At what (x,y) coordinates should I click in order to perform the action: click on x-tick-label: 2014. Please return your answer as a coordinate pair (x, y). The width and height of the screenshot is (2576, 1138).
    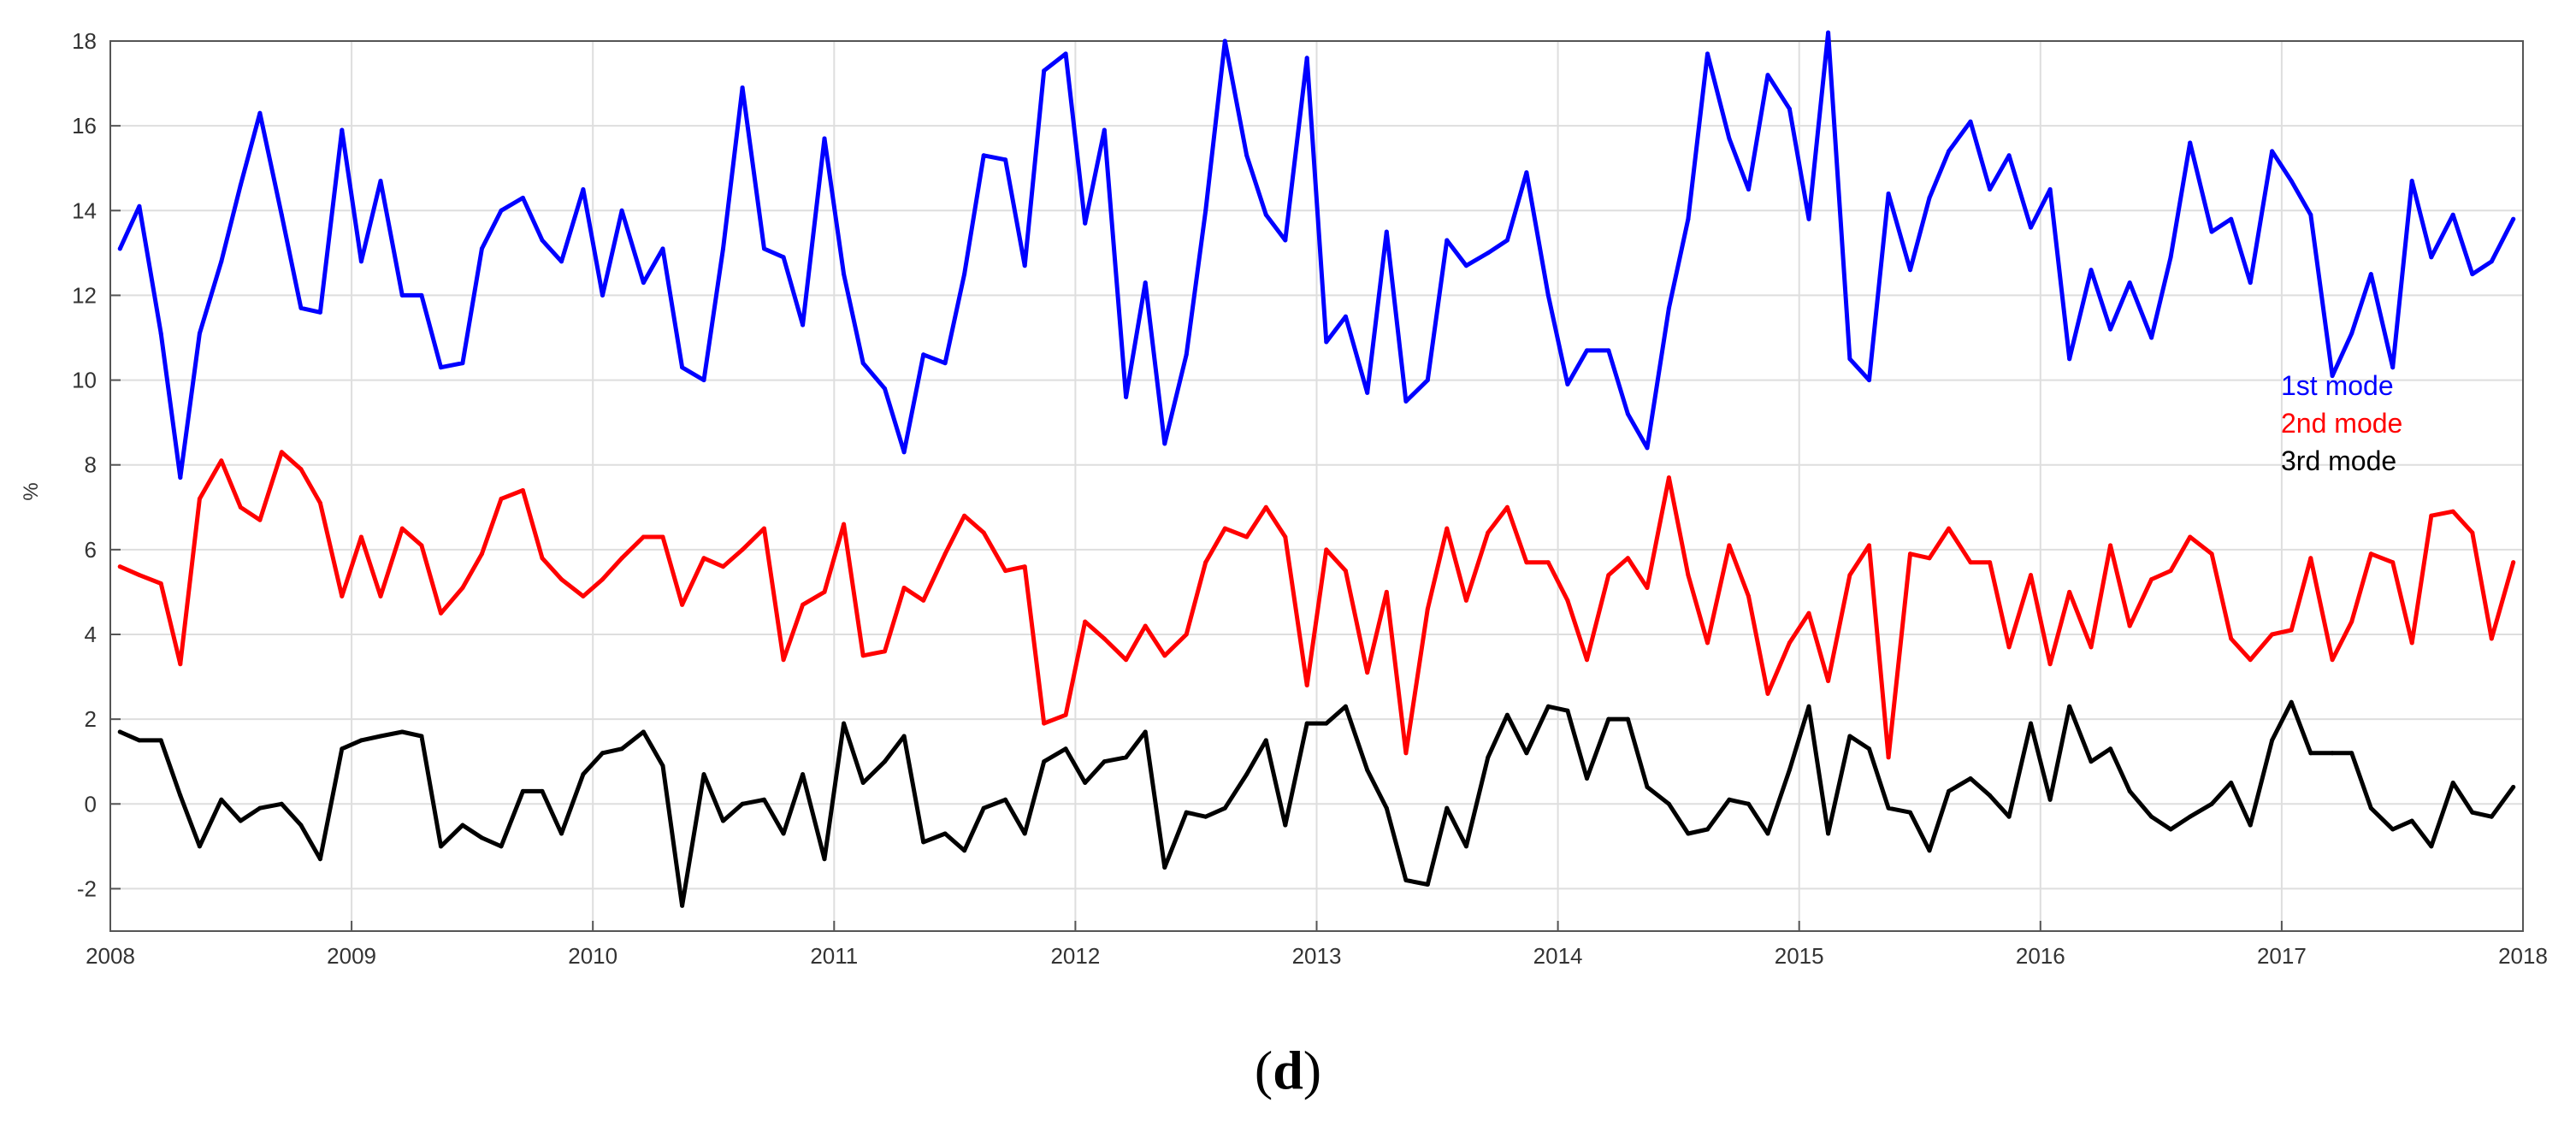
    Looking at the image, I should click on (1558, 956).